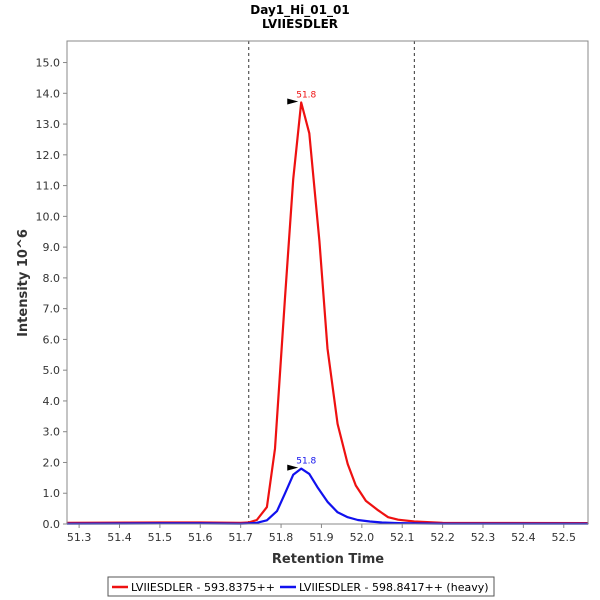  Describe the element at coordinates (52, 247) in the screenshot. I see `y-tick-label: 9.0` at that location.